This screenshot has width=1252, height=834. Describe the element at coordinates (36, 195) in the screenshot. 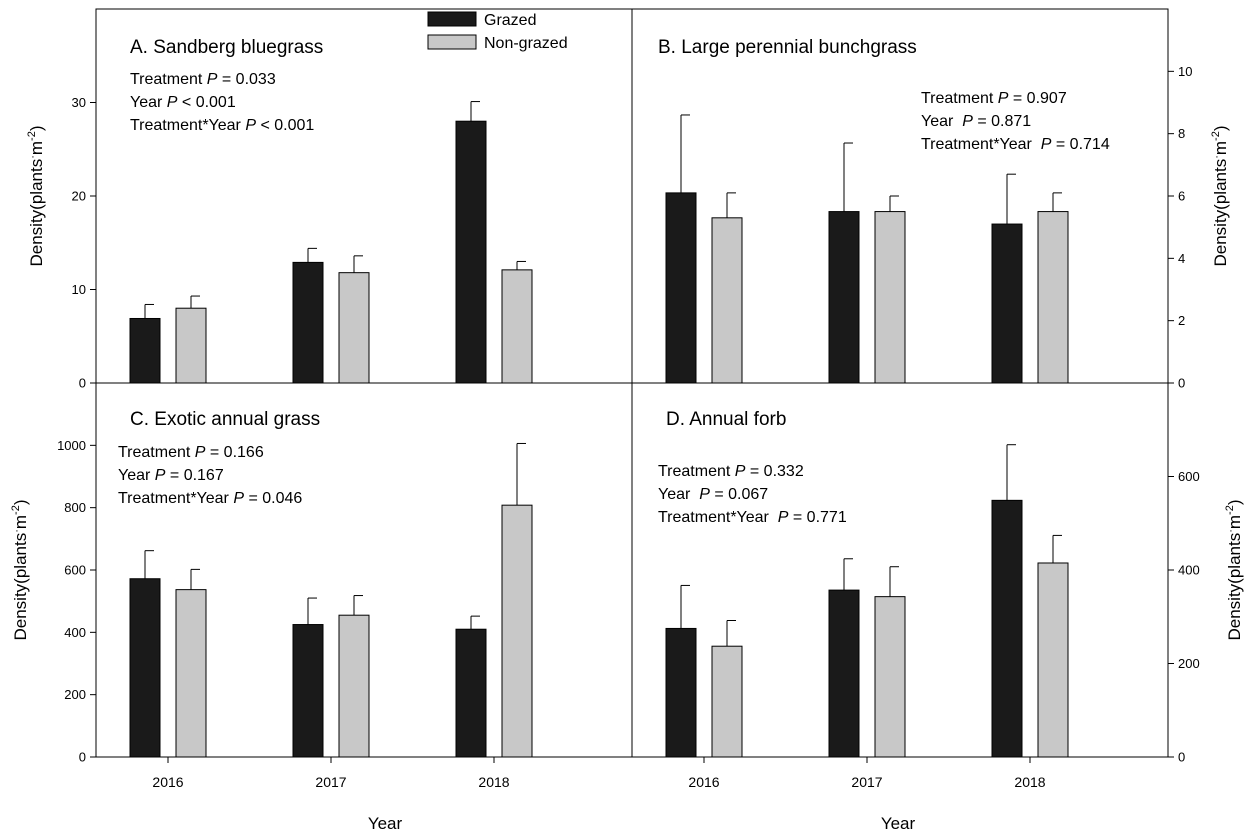

I see `y-axis-label-a: Density(plants·m-2)` at that location.